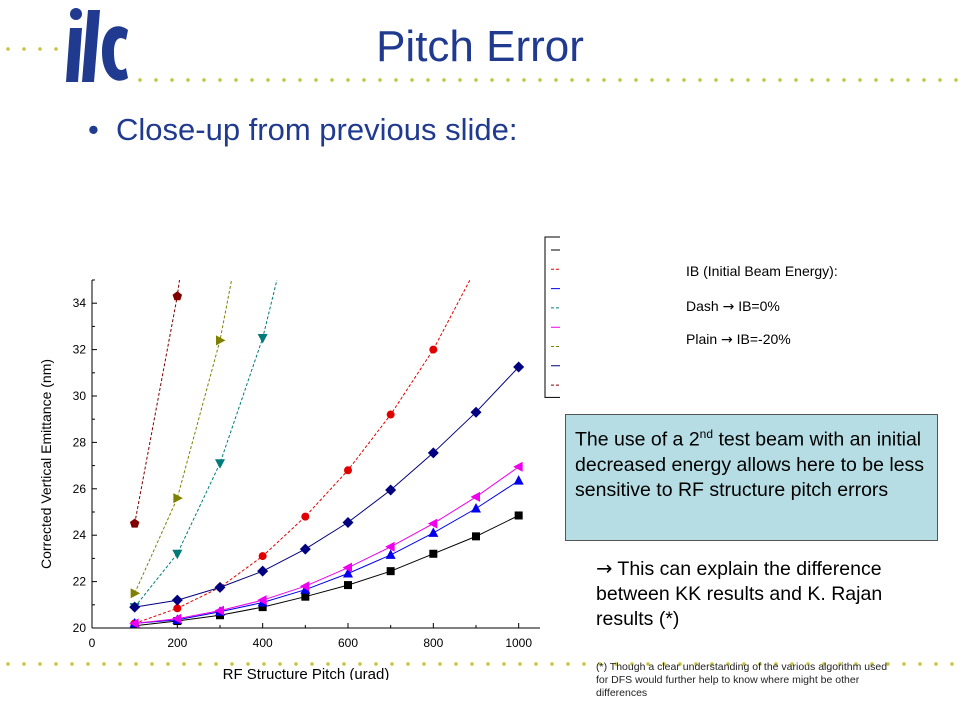 The height and width of the screenshot is (720, 960). I want to click on ib-heading: IB (Initial Beam Energy):, so click(762, 271).